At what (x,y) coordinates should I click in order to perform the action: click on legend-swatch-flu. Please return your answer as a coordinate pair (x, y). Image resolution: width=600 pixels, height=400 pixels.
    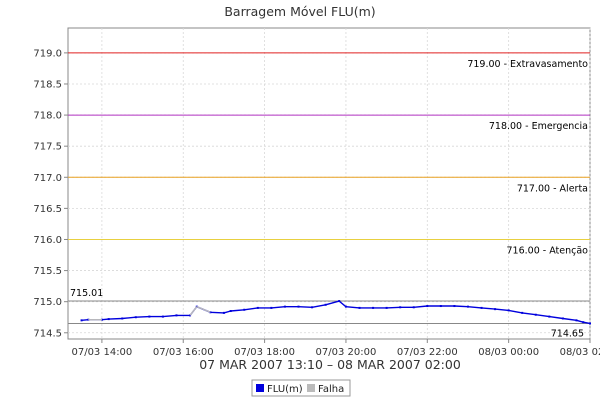
    Looking at the image, I should click on (260, 388).